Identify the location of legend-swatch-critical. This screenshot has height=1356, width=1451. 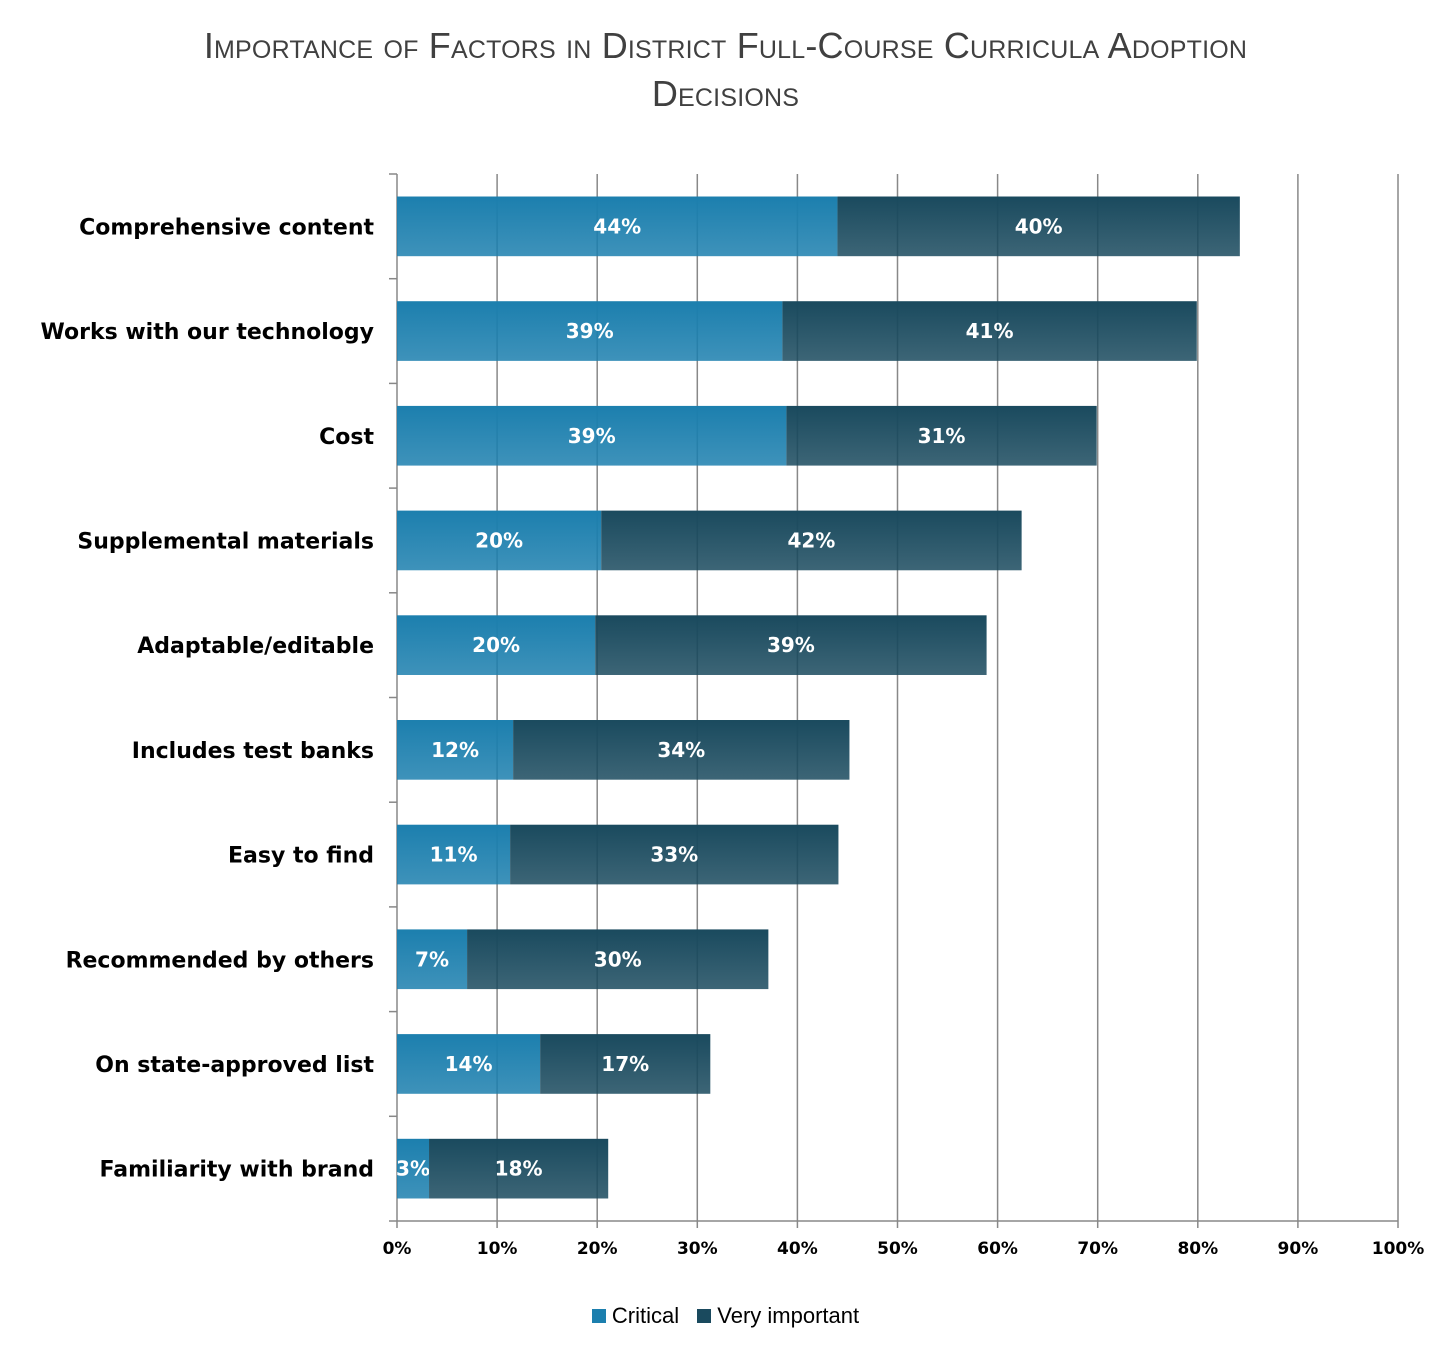
(598, 1316).